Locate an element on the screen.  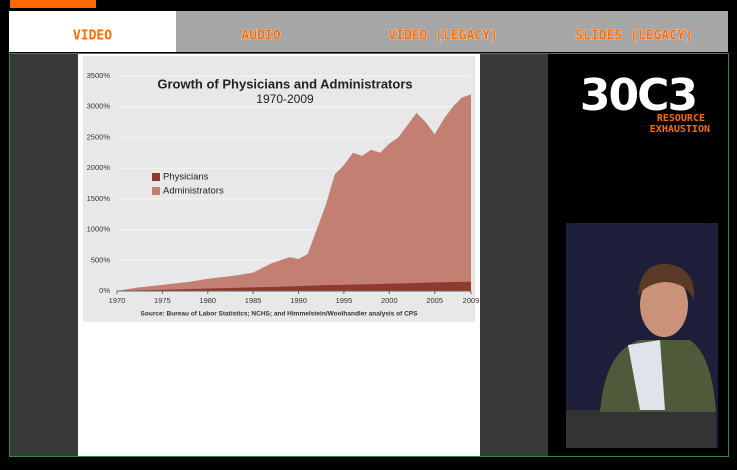
y-tick-label: 1000% is located at coordinates (99, 229).